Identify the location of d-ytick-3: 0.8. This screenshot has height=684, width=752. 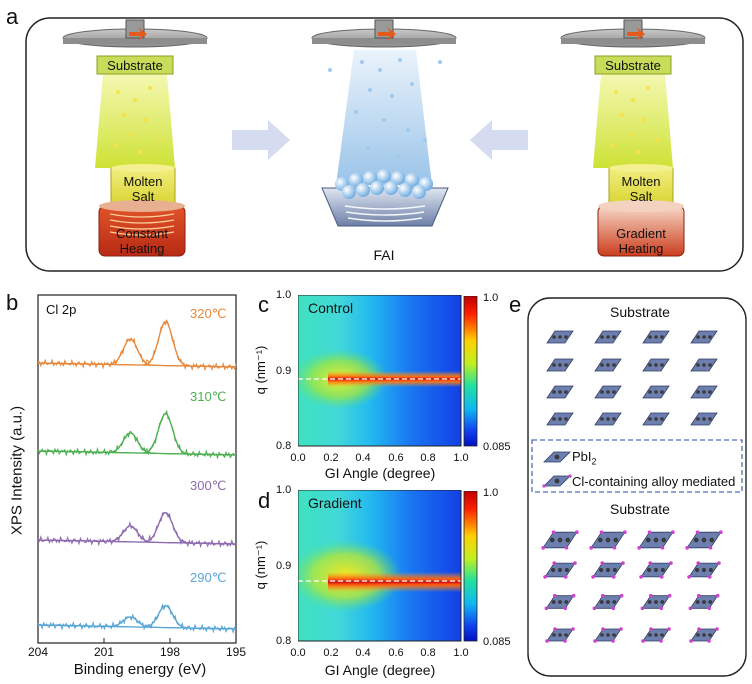
(284, 641).